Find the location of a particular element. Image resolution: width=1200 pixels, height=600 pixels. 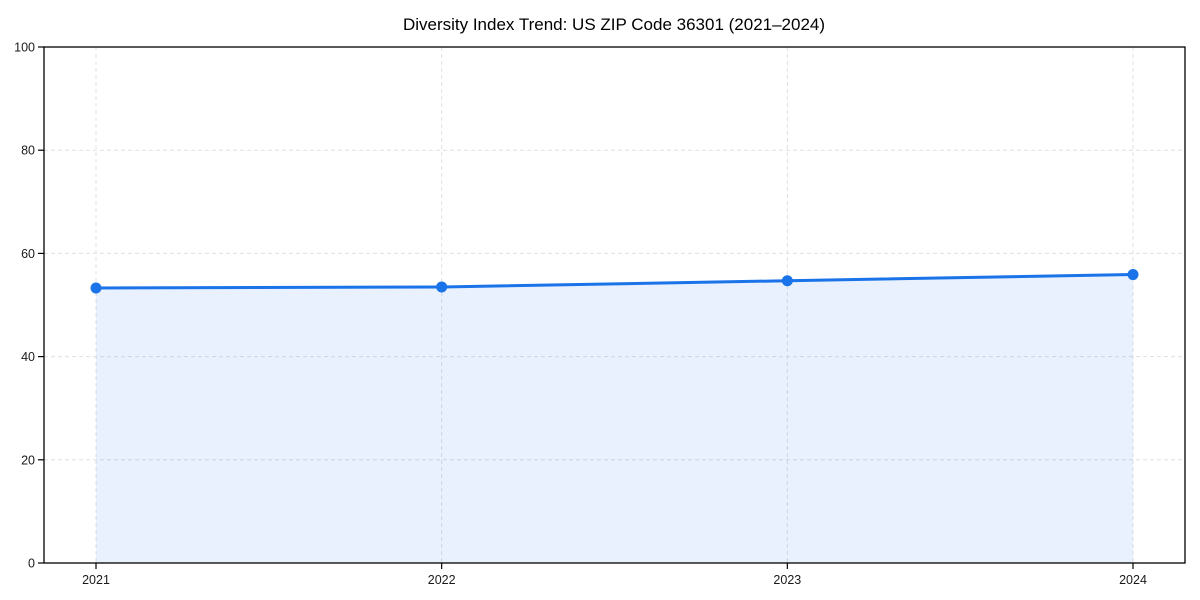

y-tick-label: 0 is located at coordinates (31, 564).